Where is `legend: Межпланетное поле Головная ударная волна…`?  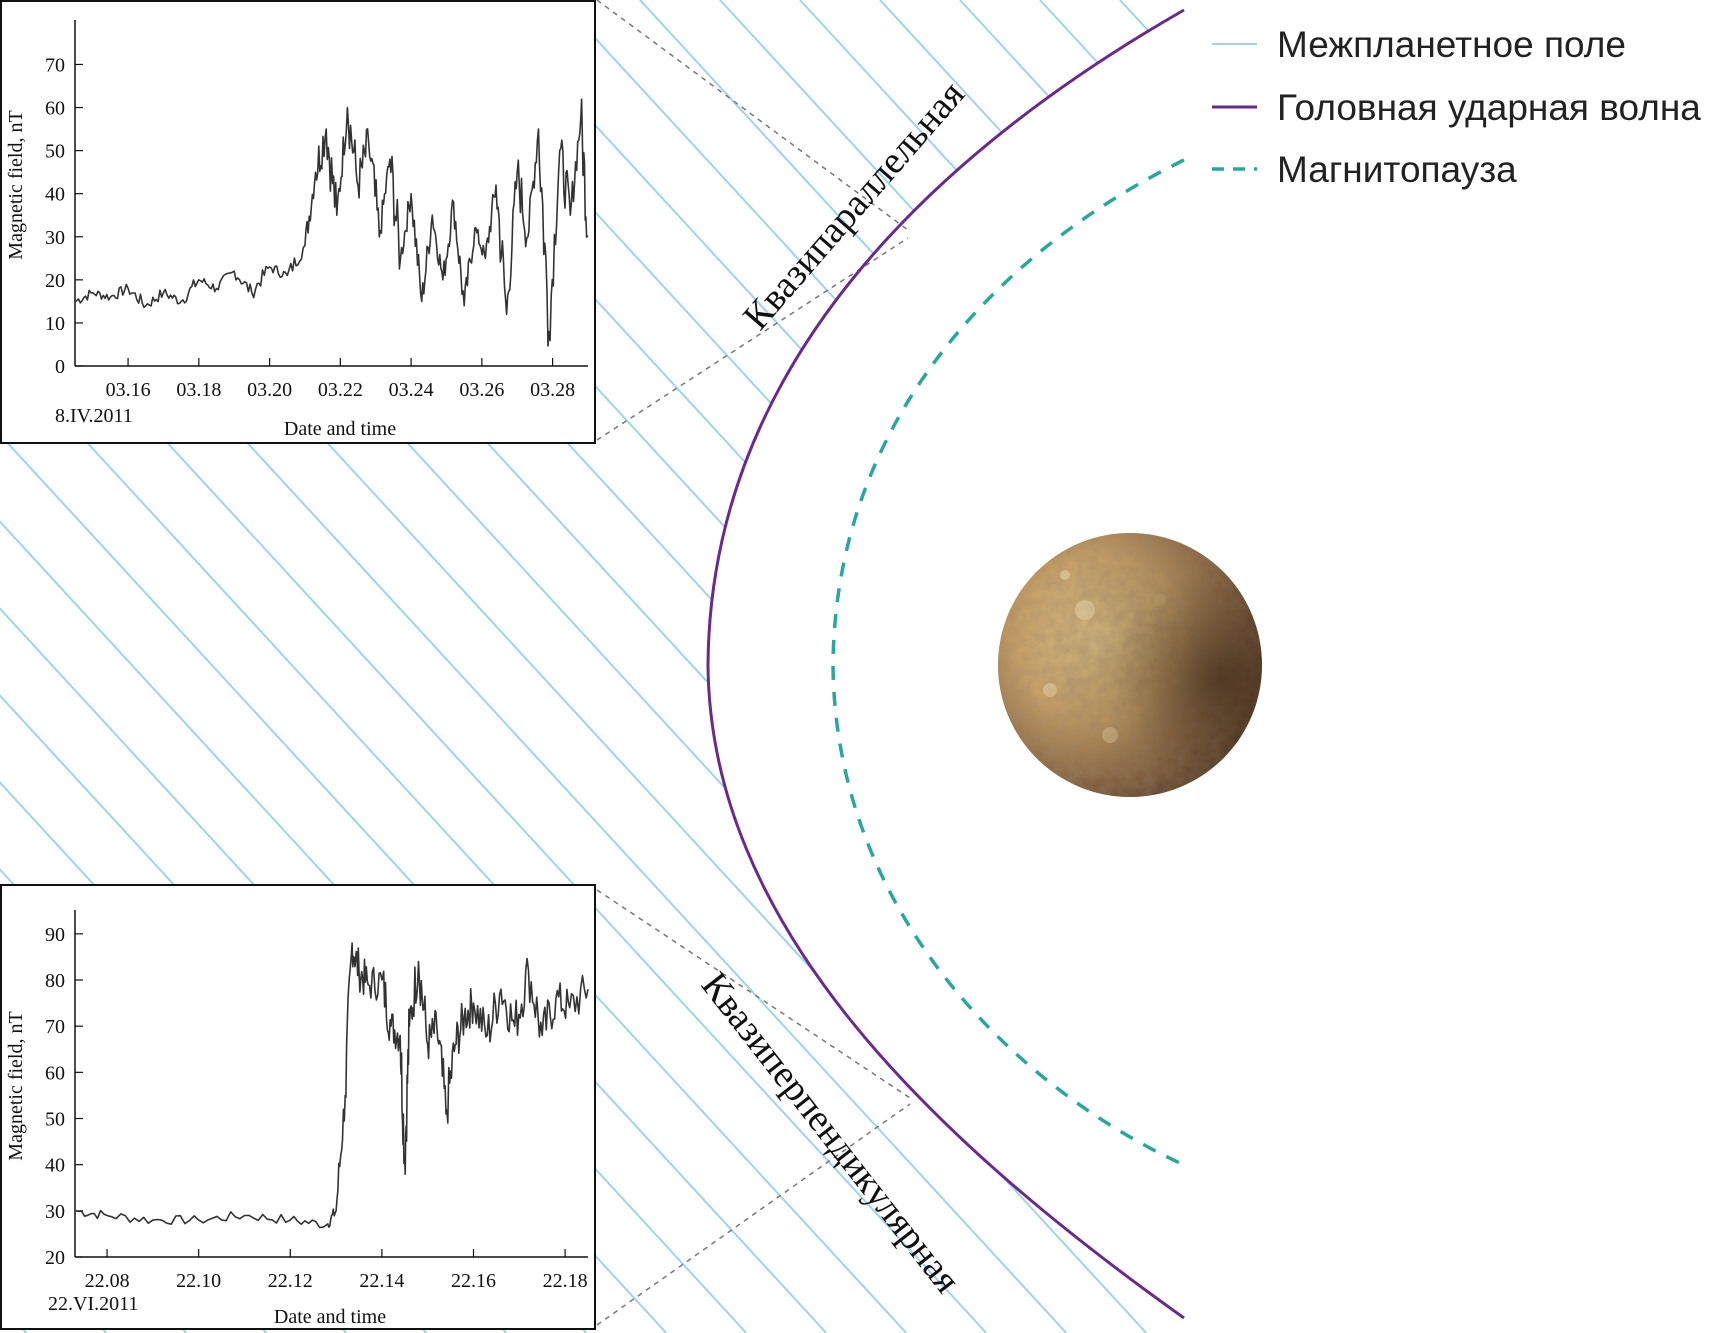 legend: Межпланетное поле Головная ударная волна… is located at coordinates (1456, 107).